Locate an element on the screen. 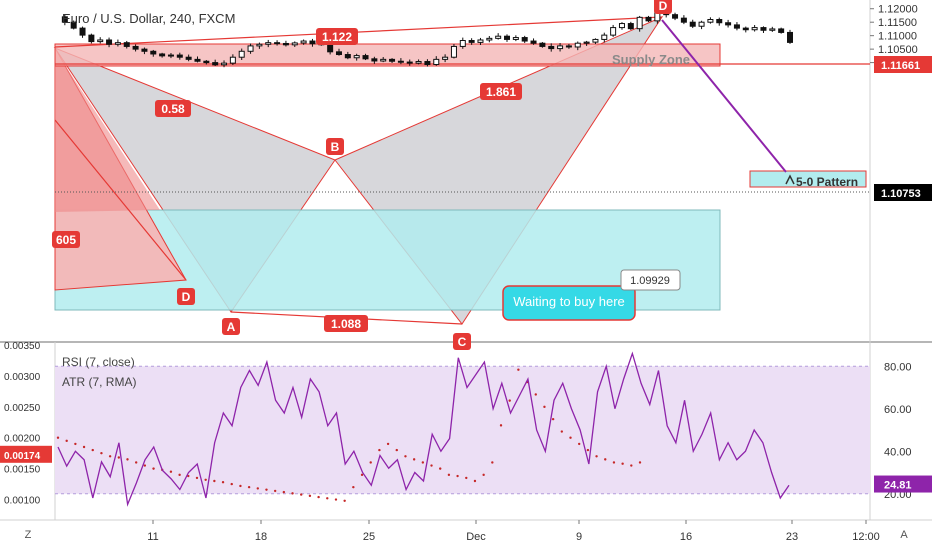  ratio-label-1122: 1.122 is located at coordinates (337, 37).